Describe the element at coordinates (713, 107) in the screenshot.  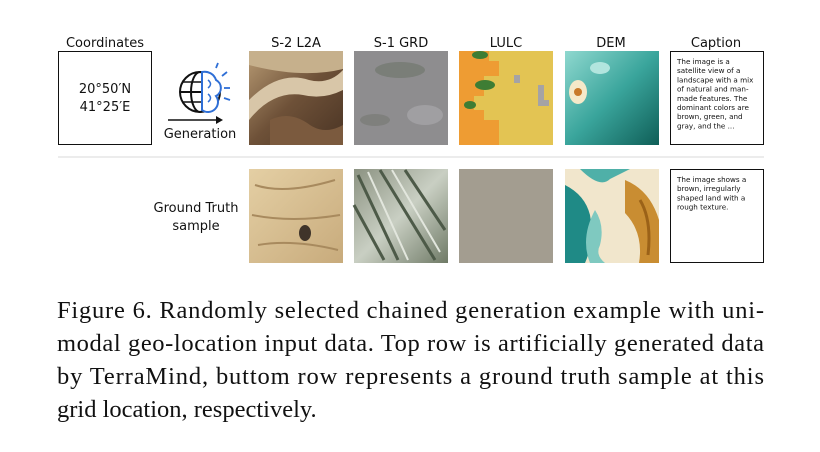
I see `caption-line: dominant colors are` at that location.